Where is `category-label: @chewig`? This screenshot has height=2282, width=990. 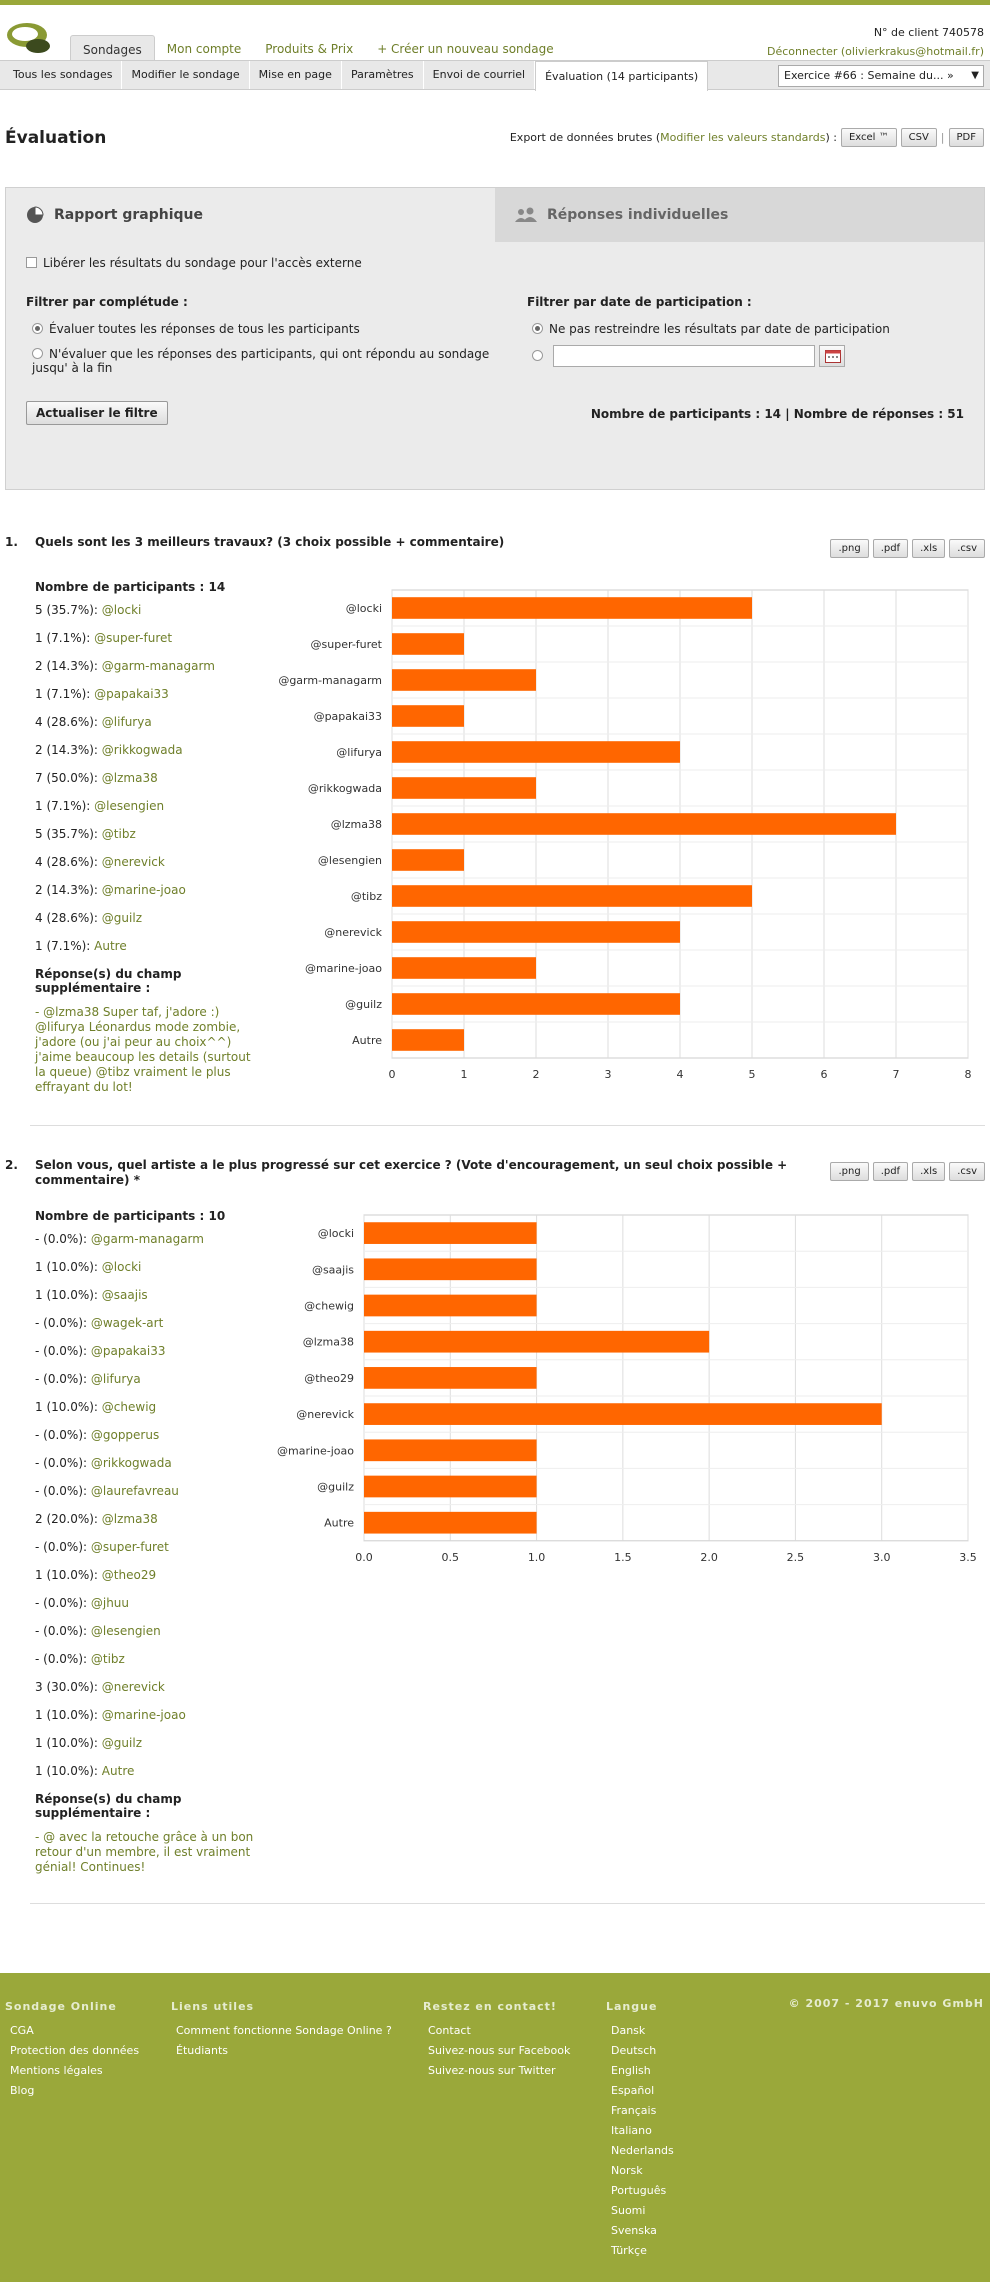 category-label: @chewig is located at coordinates (329, 1306).